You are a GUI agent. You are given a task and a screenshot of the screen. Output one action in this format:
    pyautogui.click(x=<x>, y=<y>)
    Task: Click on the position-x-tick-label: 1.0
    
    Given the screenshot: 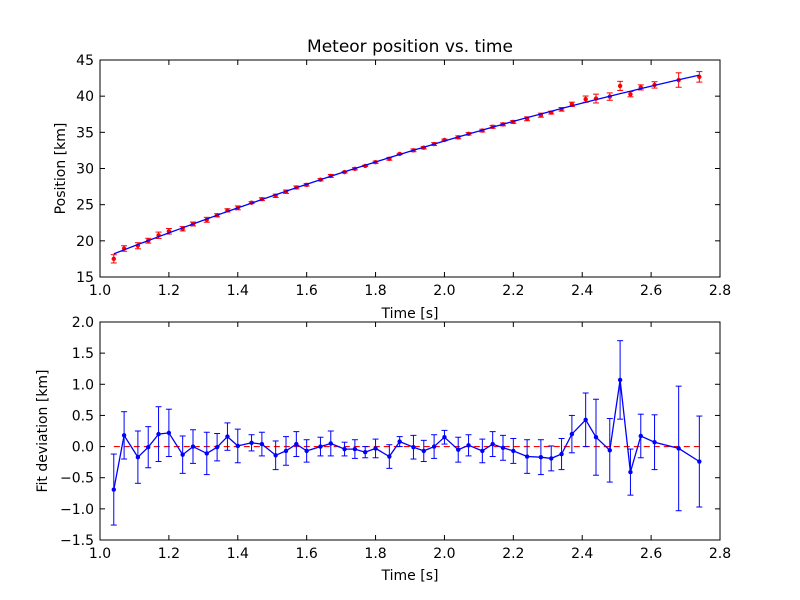 What is the action you would take?
    pyautogui.click(x=100, y=291)
    